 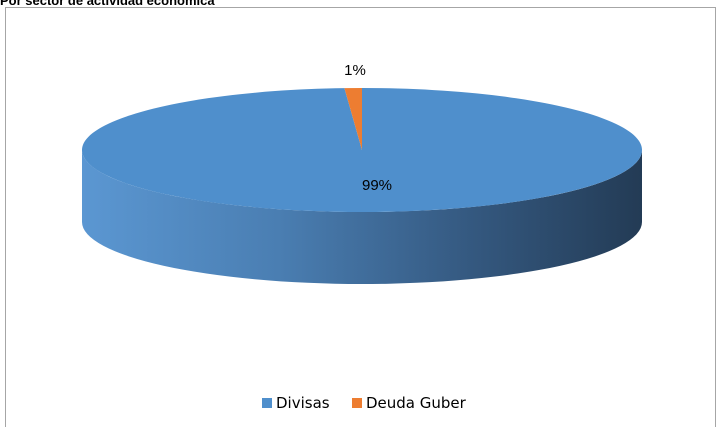 What do you see at coordinates (364, 403) in the screenshot?
I see `chart-legend: Divisas Deuda Guber` at bounding box center [364, 403].